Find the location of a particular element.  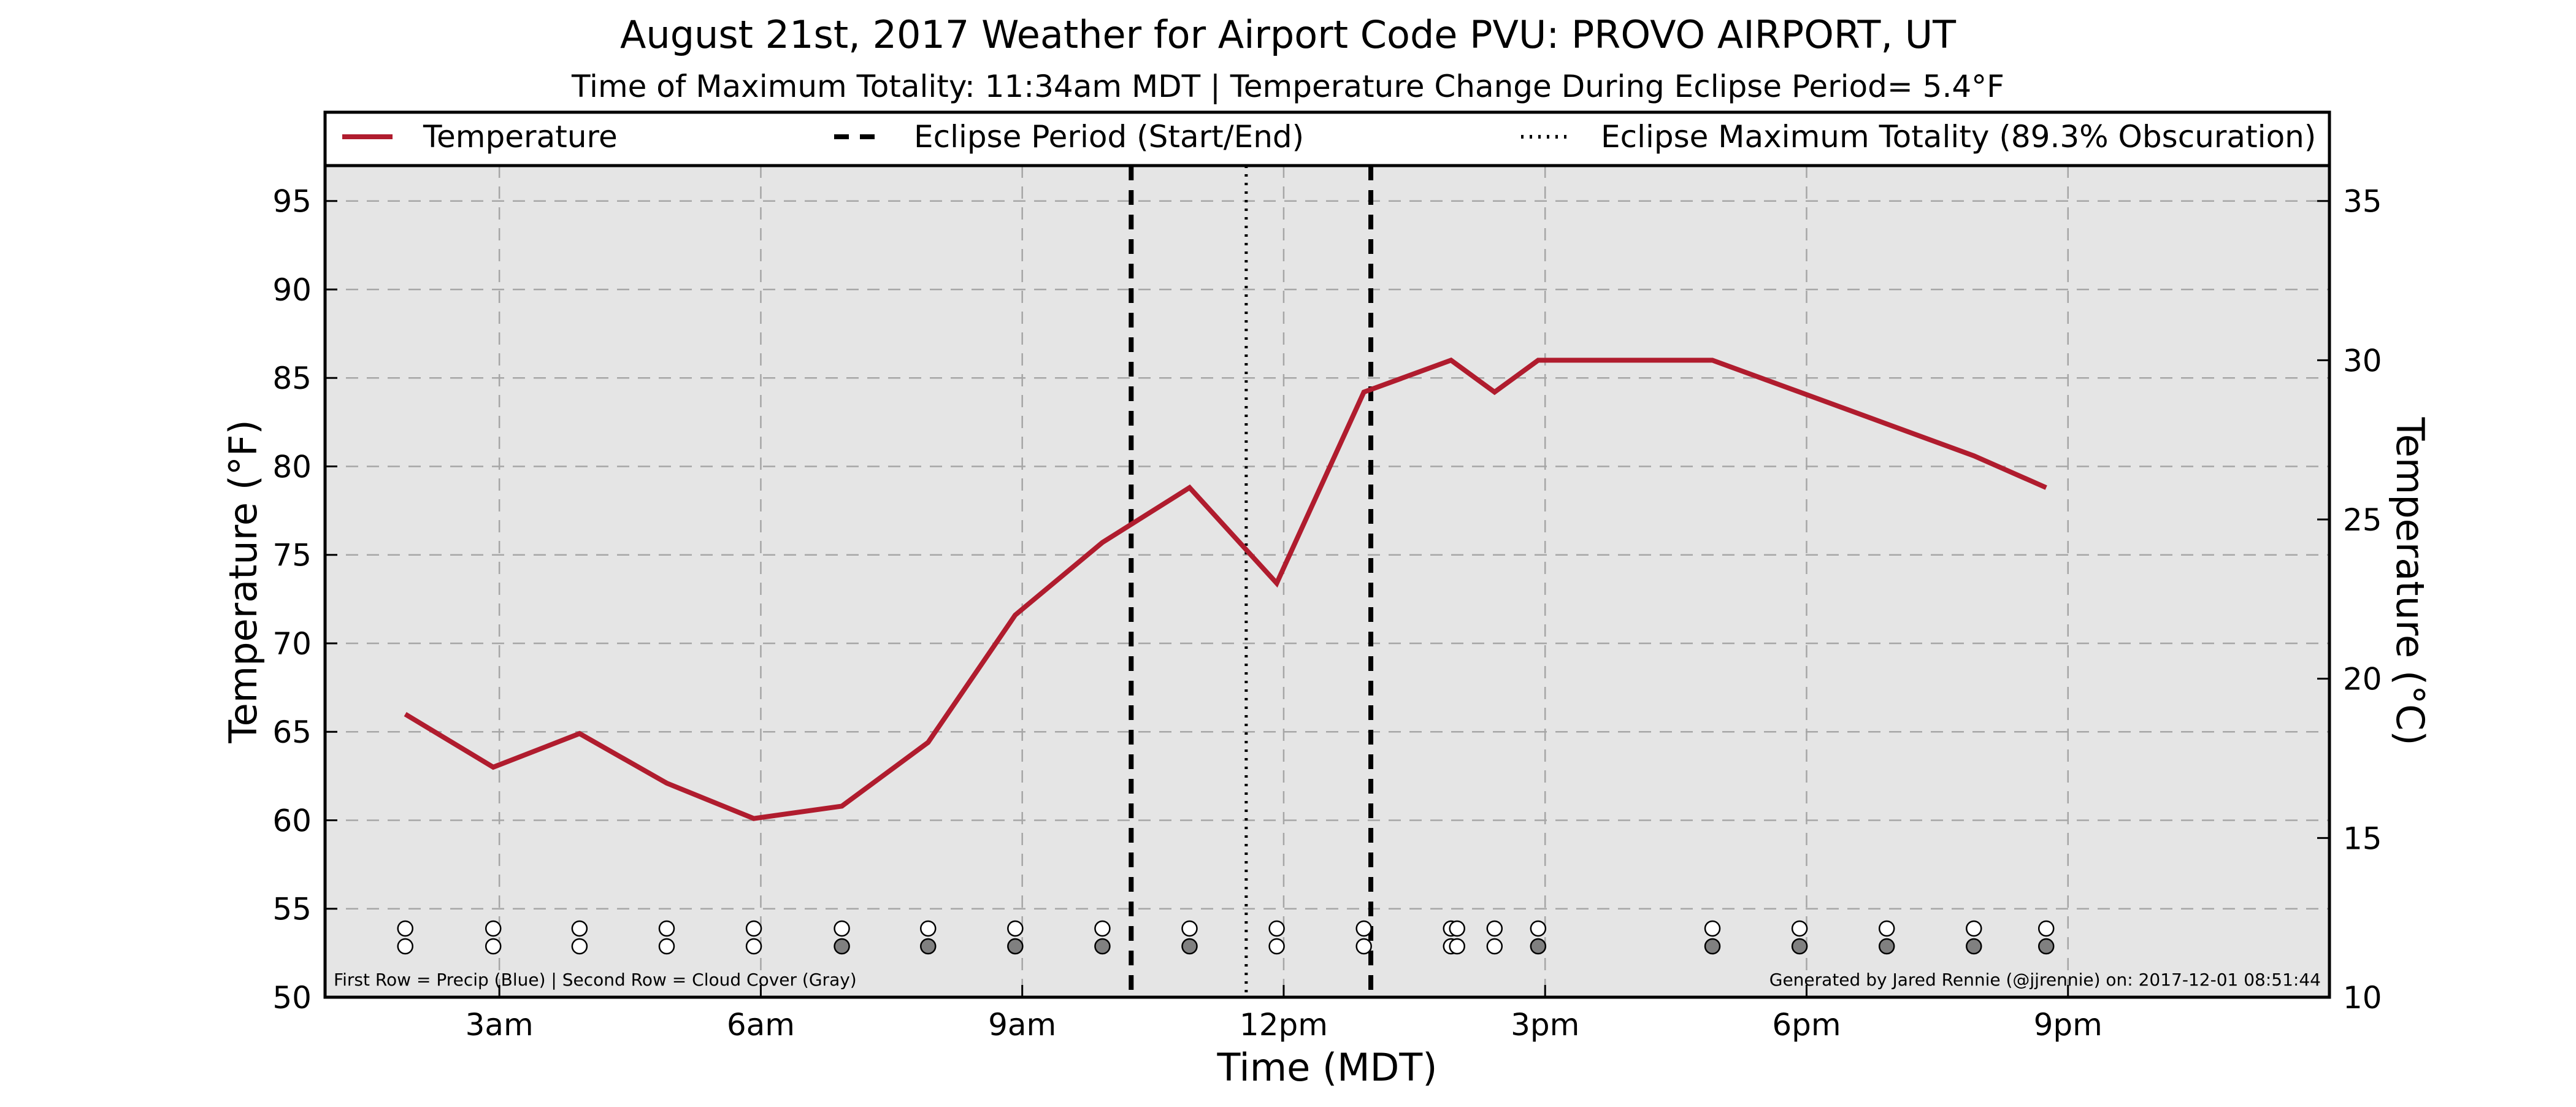

y-tick-label: 55 is located at coordinates (292, 909).